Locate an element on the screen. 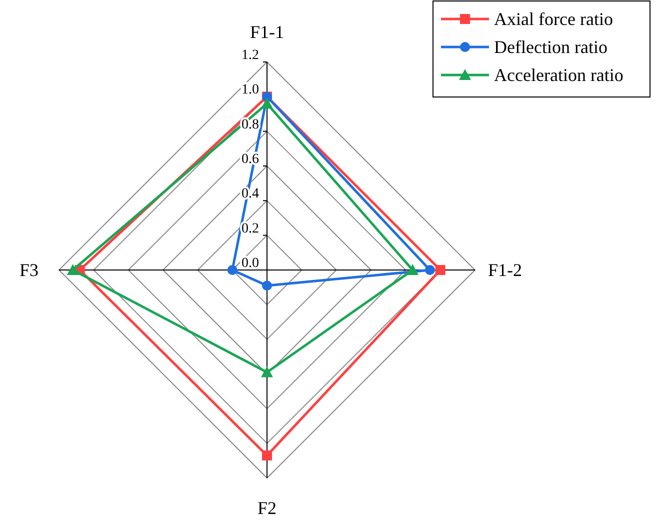  y-tick-label: 0.2 is located at coordinates (250, 228).